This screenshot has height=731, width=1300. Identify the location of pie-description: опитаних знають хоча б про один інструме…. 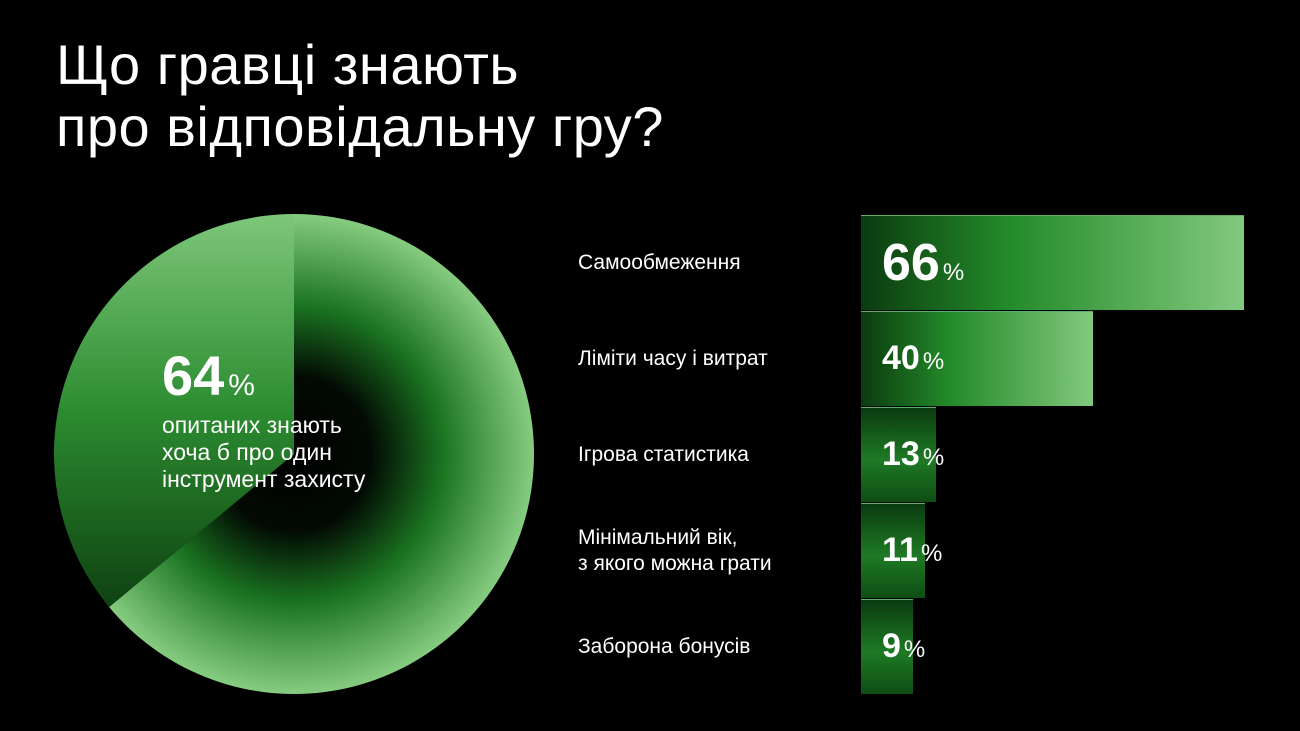
(312, 452).